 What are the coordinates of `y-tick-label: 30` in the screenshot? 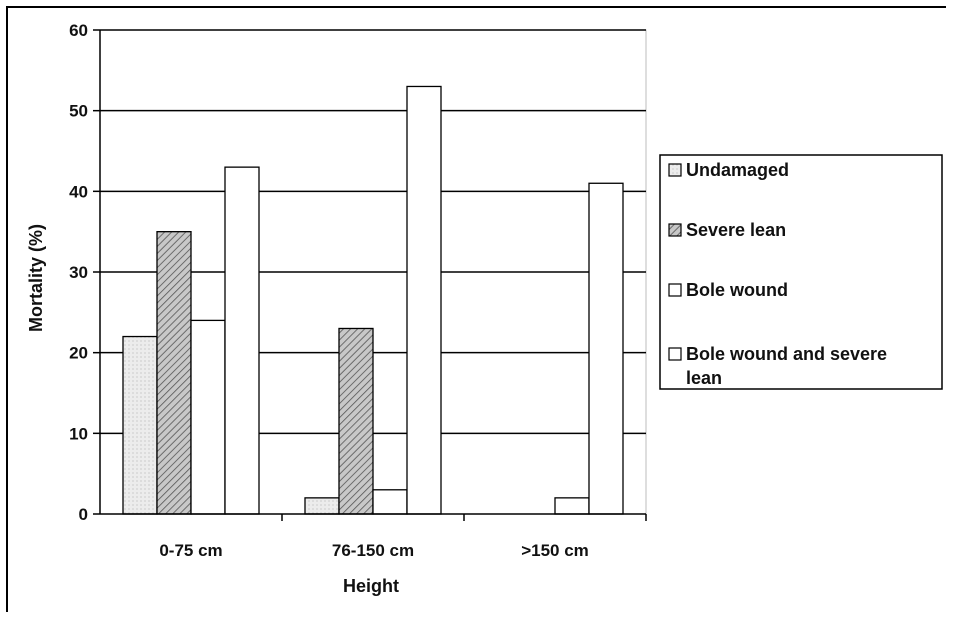 It's located at (78, 272).